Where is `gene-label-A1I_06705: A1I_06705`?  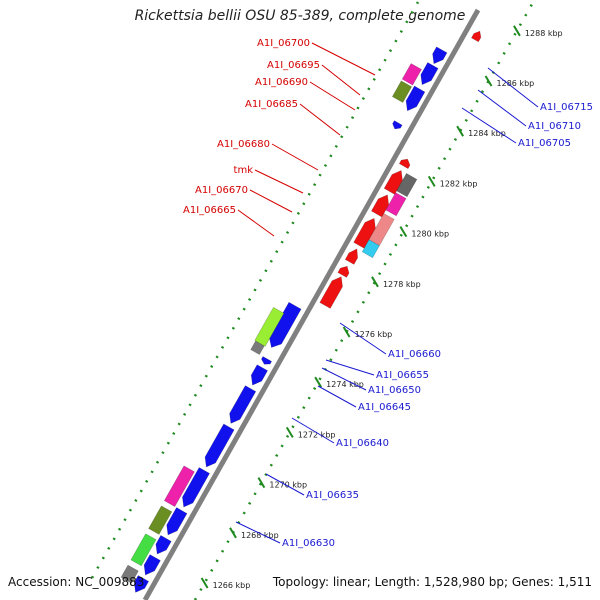 gene-label-A1I_06705: A1I_06705 is located at coordinates (544, 143).